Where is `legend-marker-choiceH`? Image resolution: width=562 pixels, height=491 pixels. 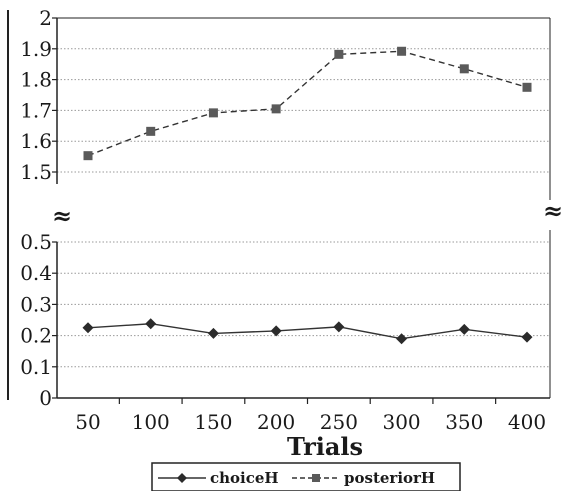 legend-marker-choiceH is located at coordinates (182, 478).